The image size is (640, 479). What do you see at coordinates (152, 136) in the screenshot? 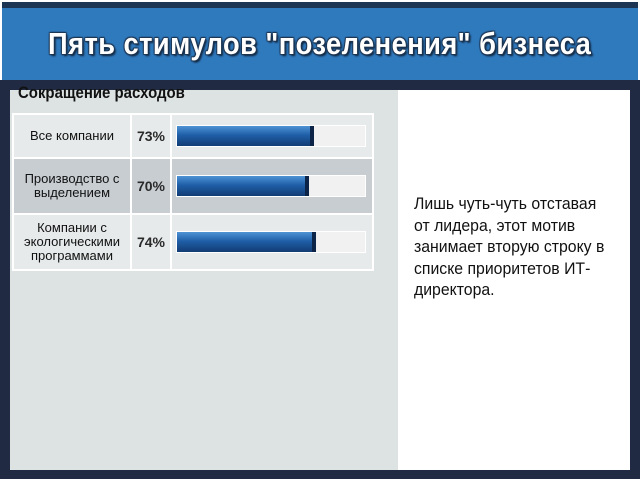
I see `row-percent: 73%` at bounding box center [152, 136].